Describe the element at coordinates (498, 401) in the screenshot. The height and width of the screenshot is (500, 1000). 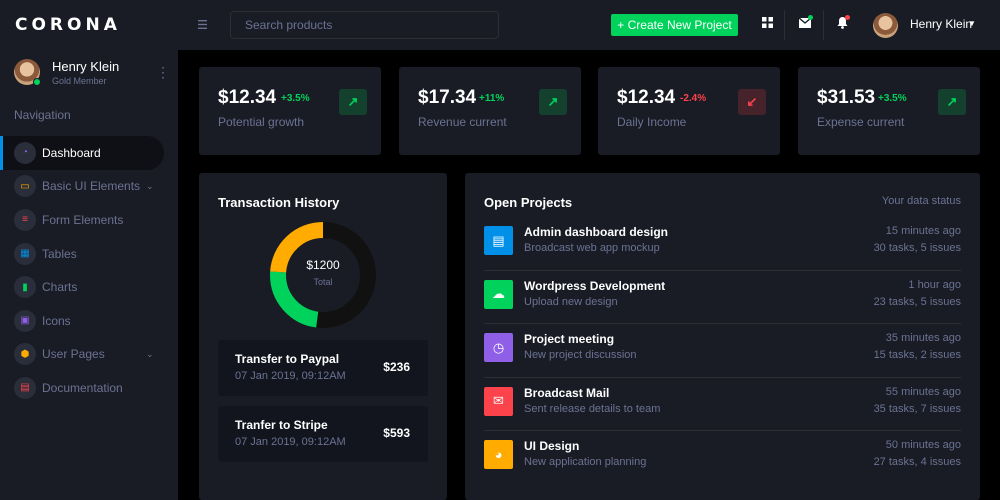
I see `email-open-icon: ✉` at that location.